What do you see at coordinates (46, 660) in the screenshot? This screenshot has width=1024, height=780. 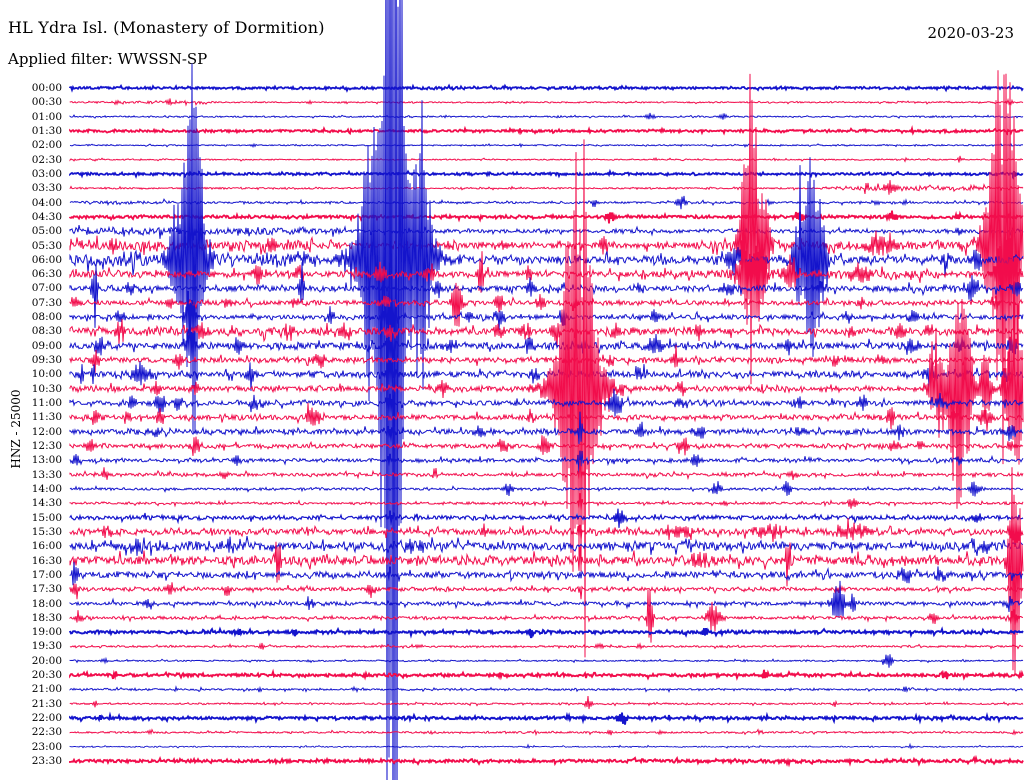 I see `time-label: 20:00` at bounding box center [46, 660].